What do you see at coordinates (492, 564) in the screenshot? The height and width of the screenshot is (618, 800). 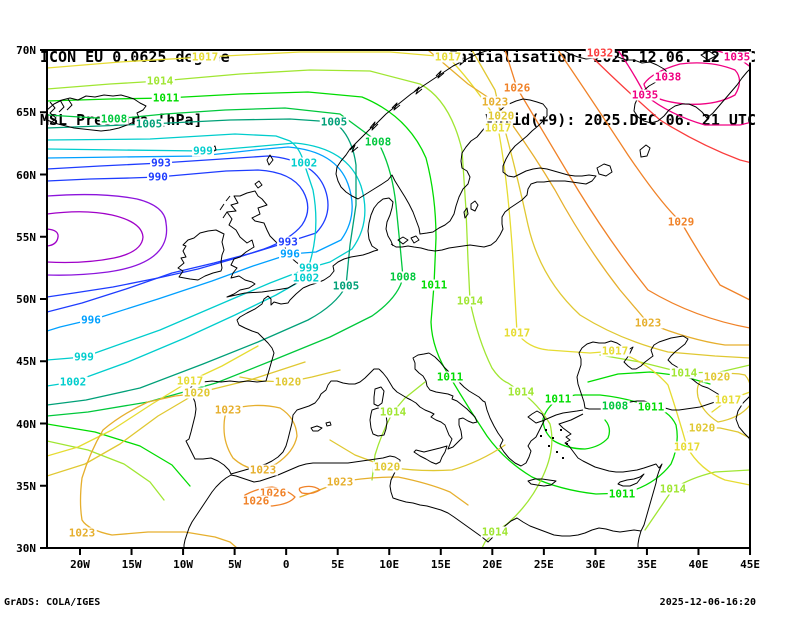 I see `lon-label-20E: 20E` at bounding box center [492, 564].